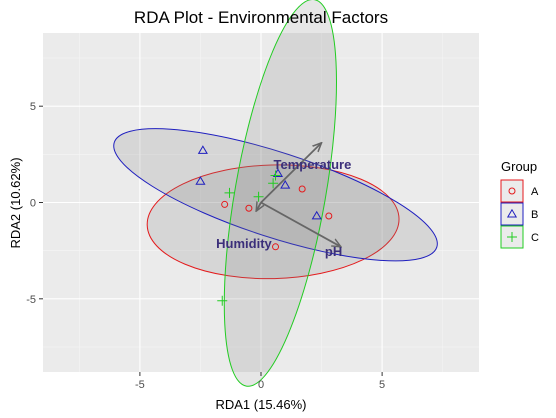 The image size is (556, 418). What do you see at coordinates (534, 215) in the screenshot?
I see `legend-label-b: B` at bounding box center [534, 215].